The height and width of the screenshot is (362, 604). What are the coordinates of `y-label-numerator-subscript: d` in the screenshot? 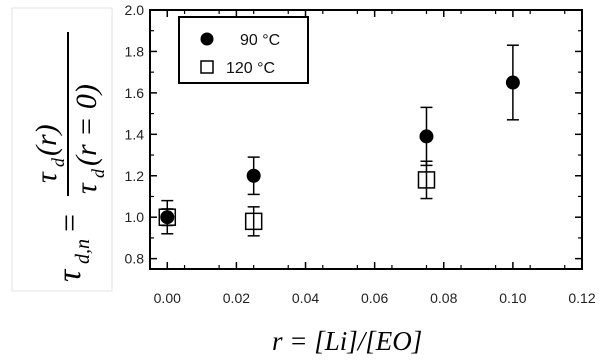 It's located at (58, 162).